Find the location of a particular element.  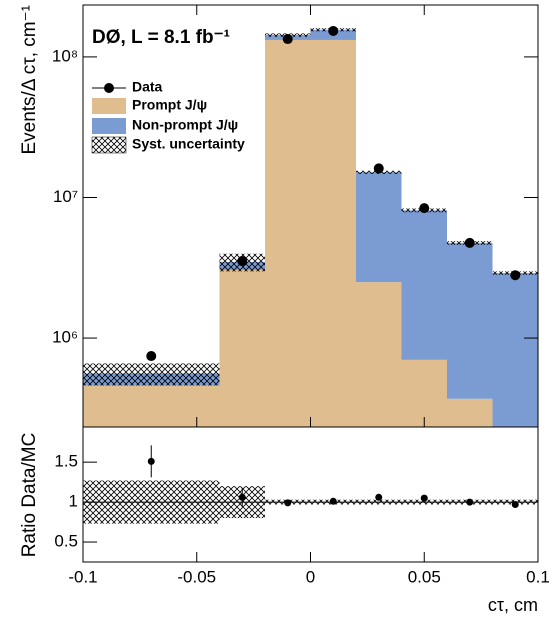

chart-title: DØ, L = 8.1 fb⁻¹ is located at coordinates (161, 37).